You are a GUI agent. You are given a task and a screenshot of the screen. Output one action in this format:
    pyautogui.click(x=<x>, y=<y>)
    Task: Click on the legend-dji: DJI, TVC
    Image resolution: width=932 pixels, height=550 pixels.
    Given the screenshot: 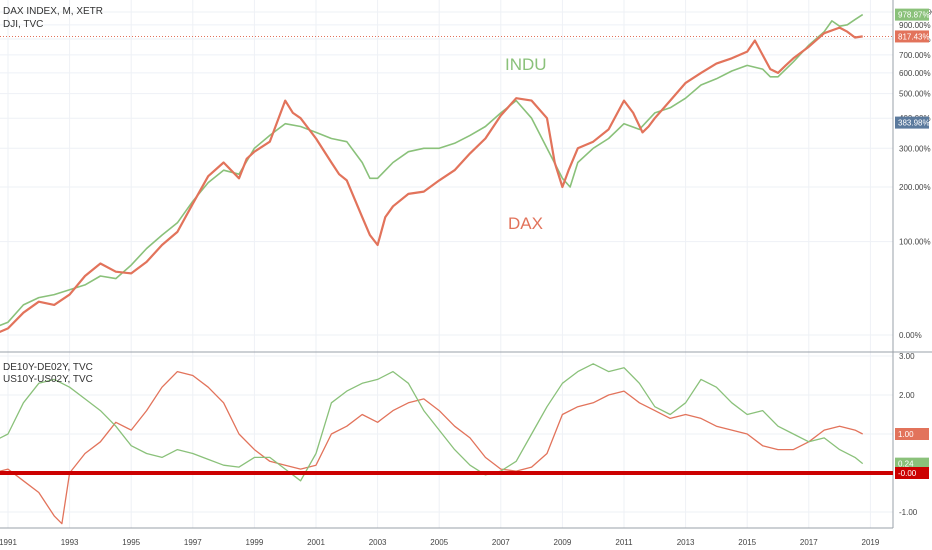 What is the action you would take?
    pyautogui.click(x=23, y=24)
    